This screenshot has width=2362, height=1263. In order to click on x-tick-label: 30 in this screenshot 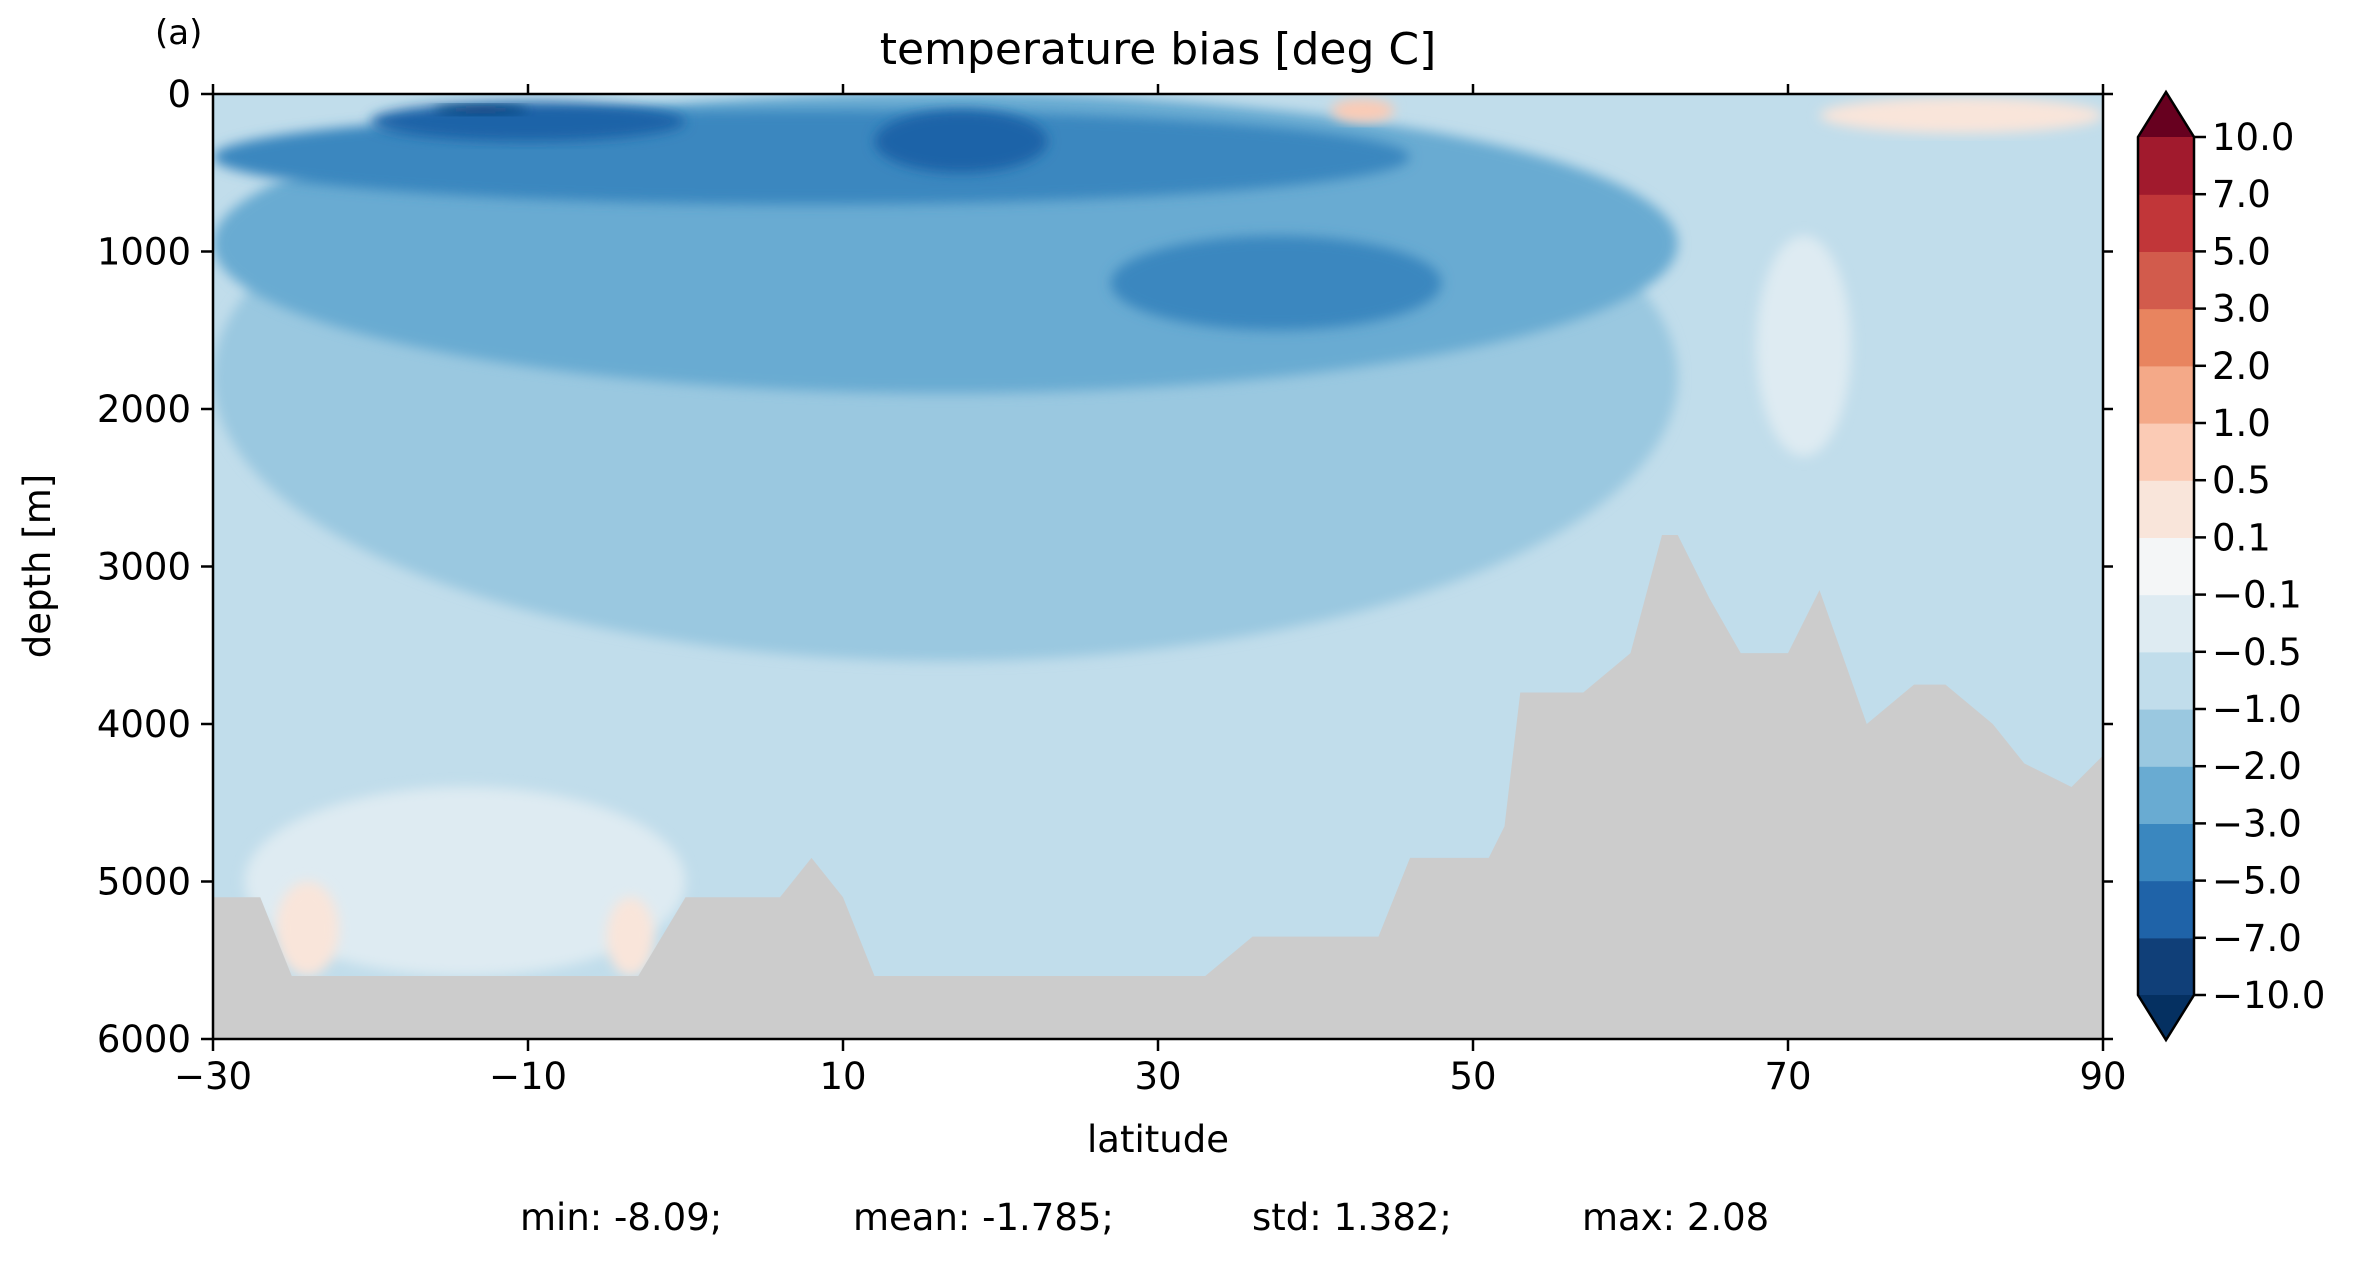, I will do `click(1157, 1076)`.